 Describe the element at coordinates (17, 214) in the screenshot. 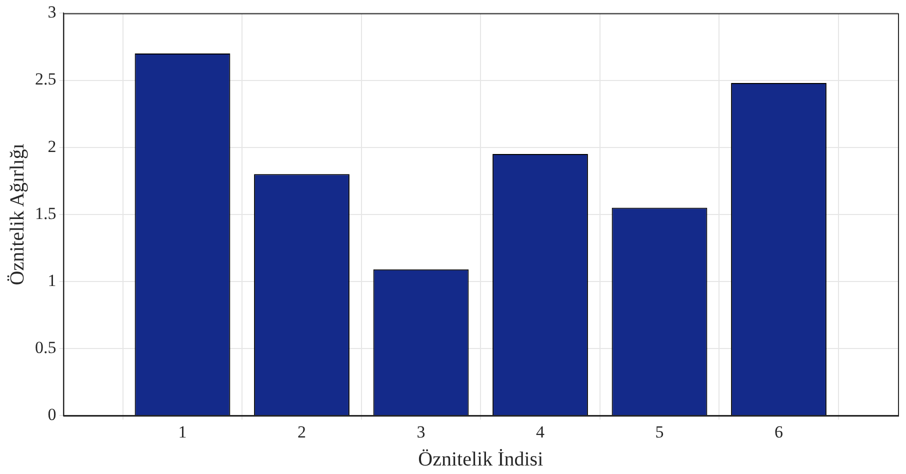

I see `y-axis-title: Öznitelik Ağırlığı` at that location.